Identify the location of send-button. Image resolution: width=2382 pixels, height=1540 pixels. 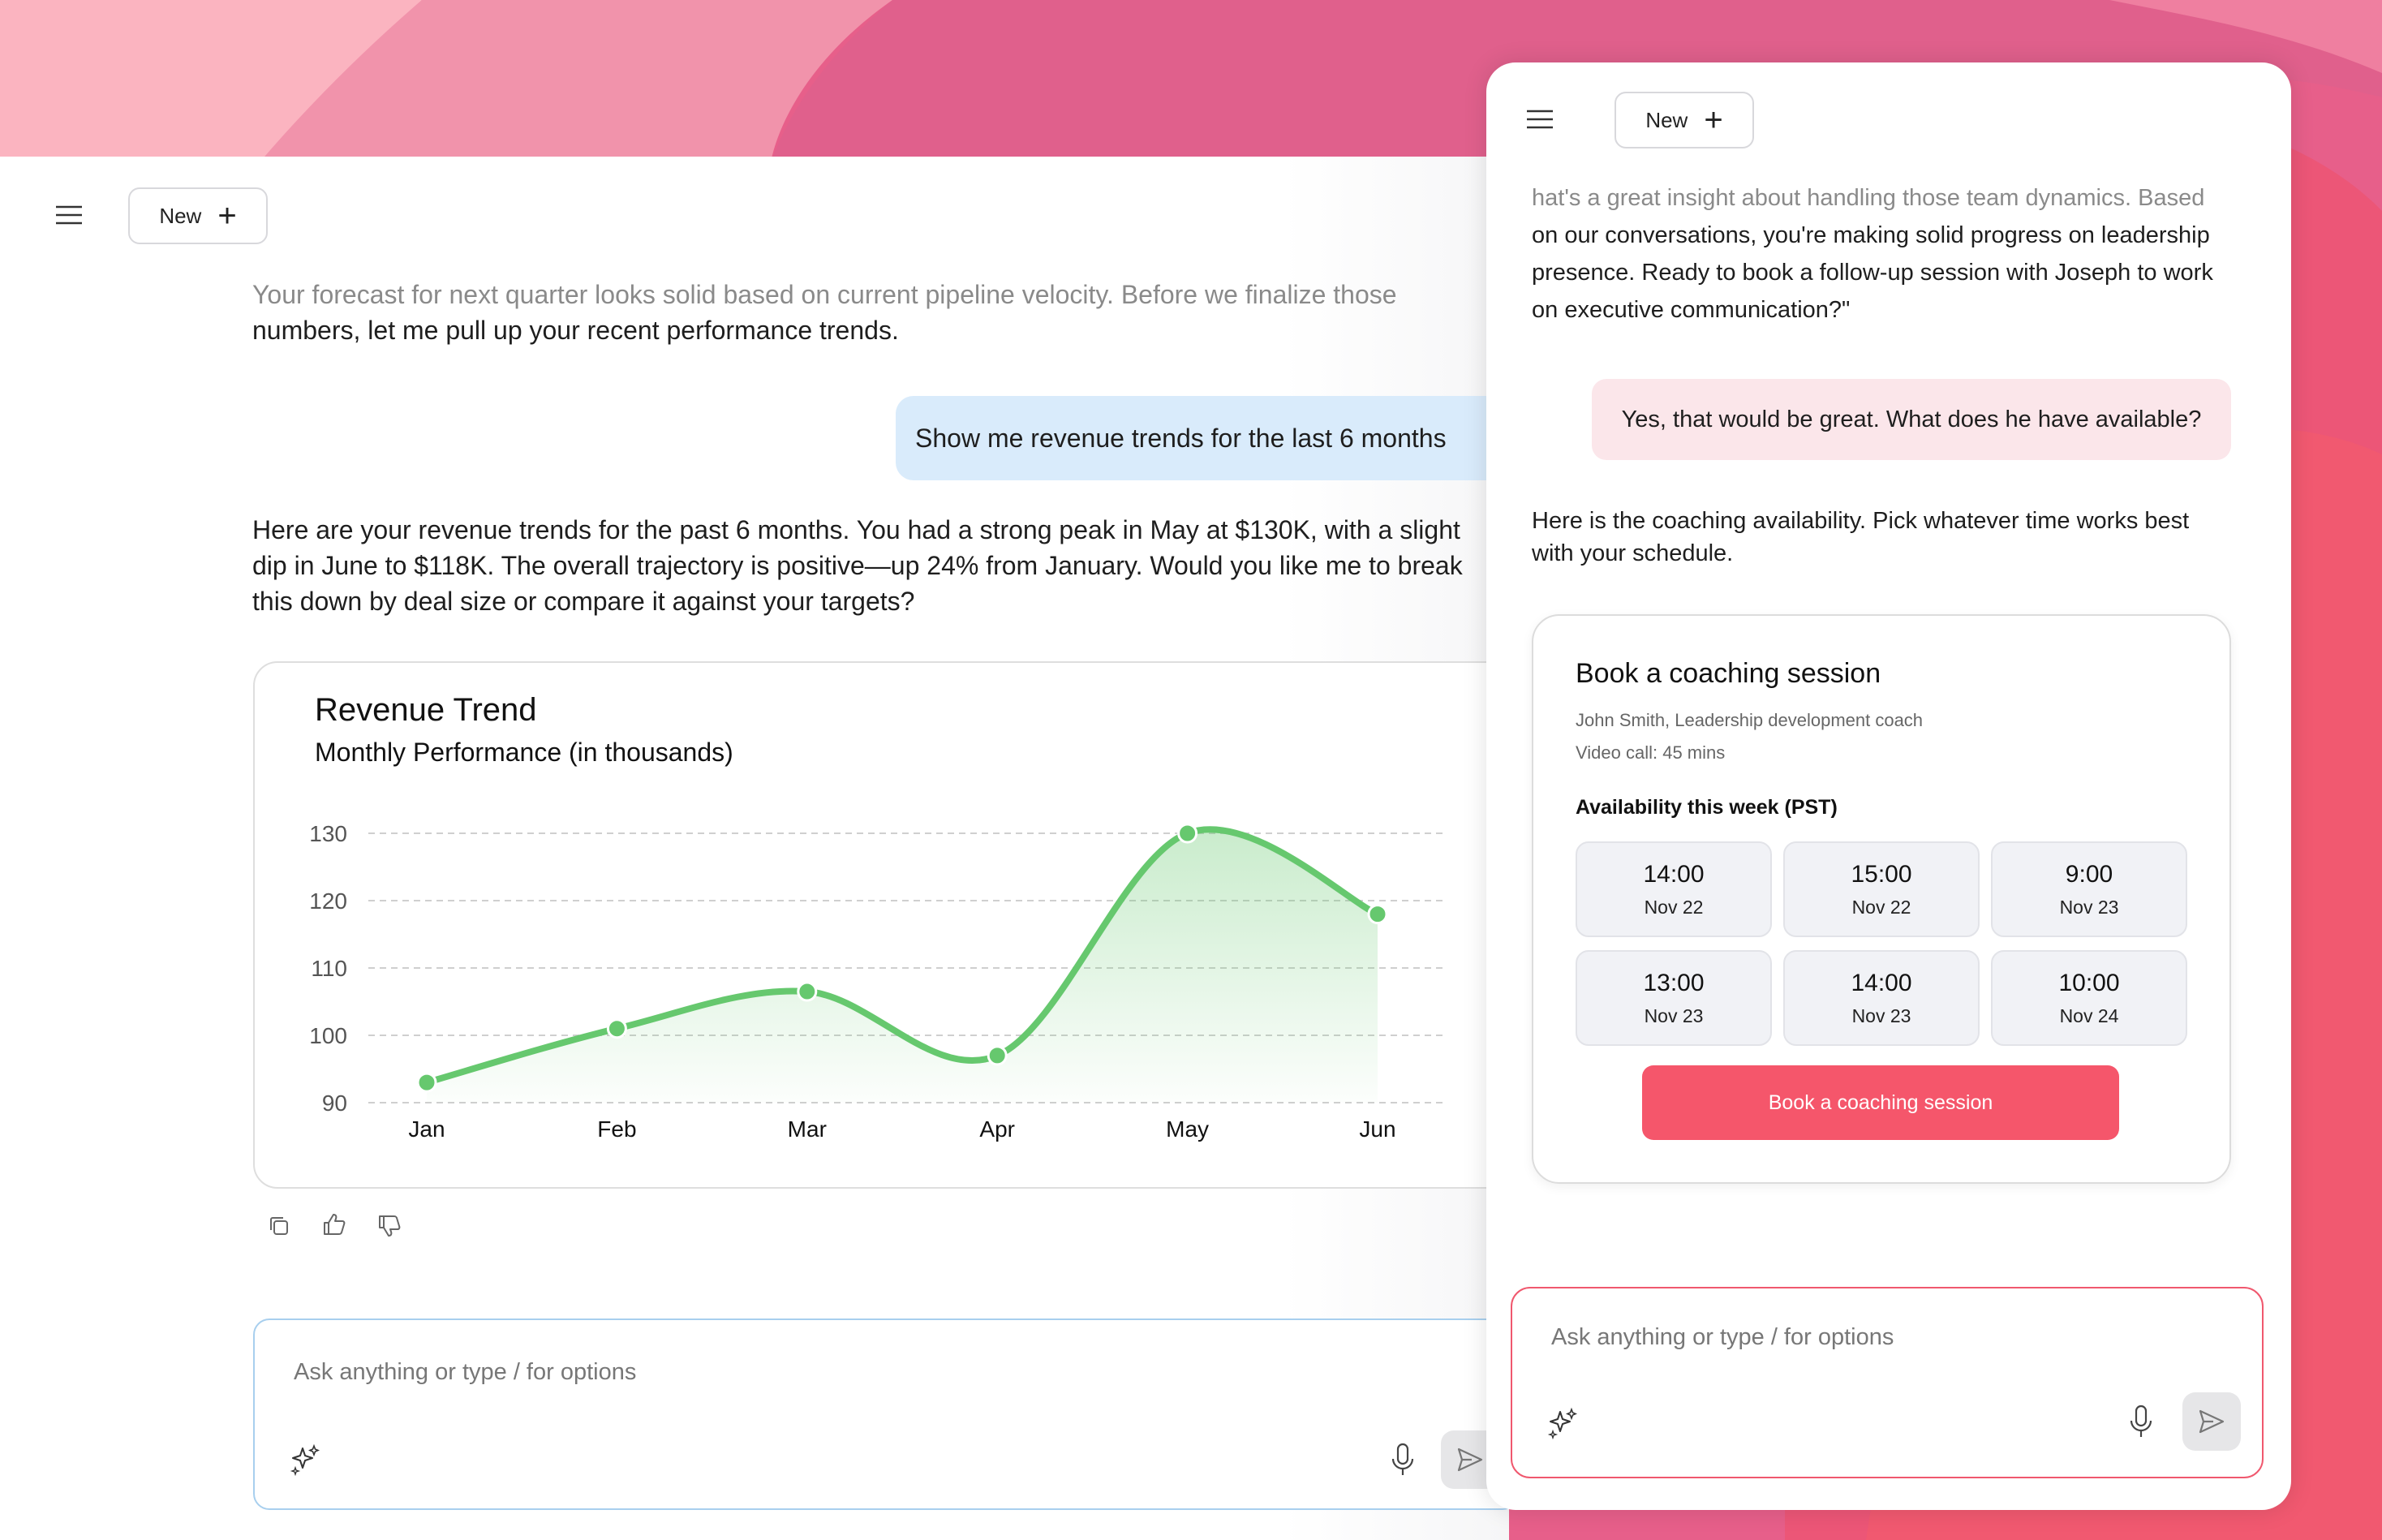
(2211, 1421).